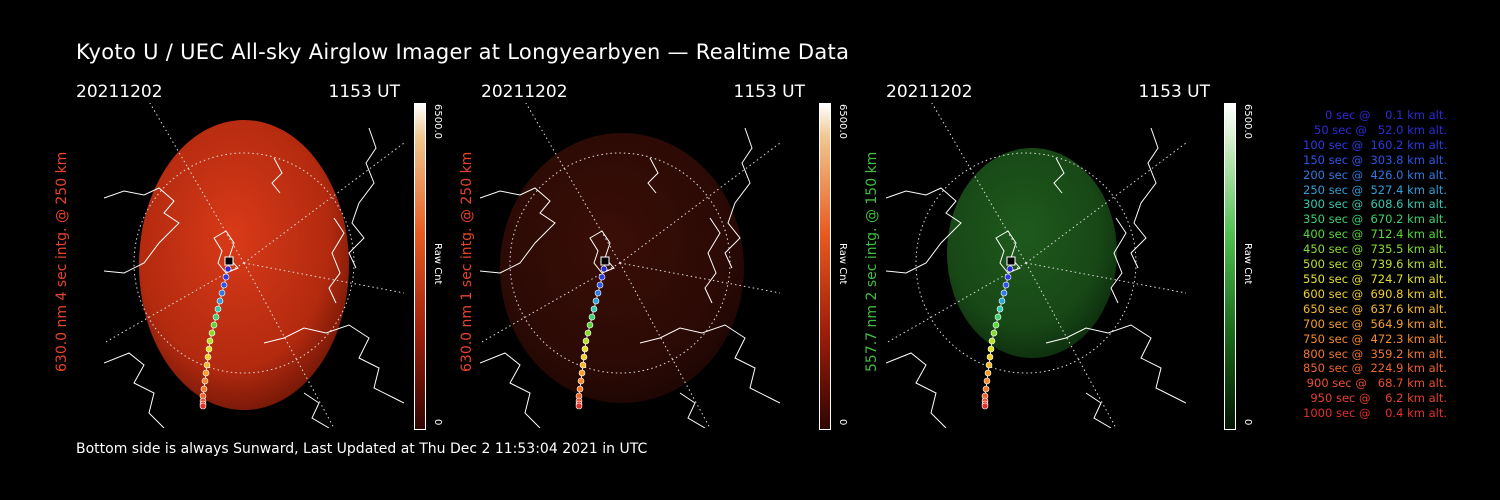  Describe the element at coordinates (1373, 293) in the screenshot. I see `legend-row: 600 sec @ 690.8 km alt.` at that location.